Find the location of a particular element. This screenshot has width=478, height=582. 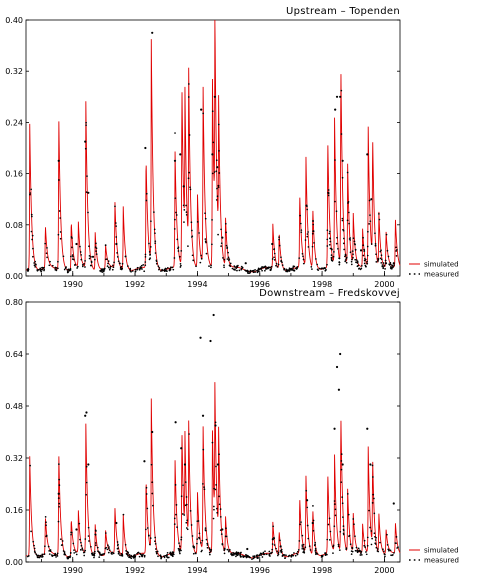

legend-label-measured: measured is located at coordinates (441, 561).